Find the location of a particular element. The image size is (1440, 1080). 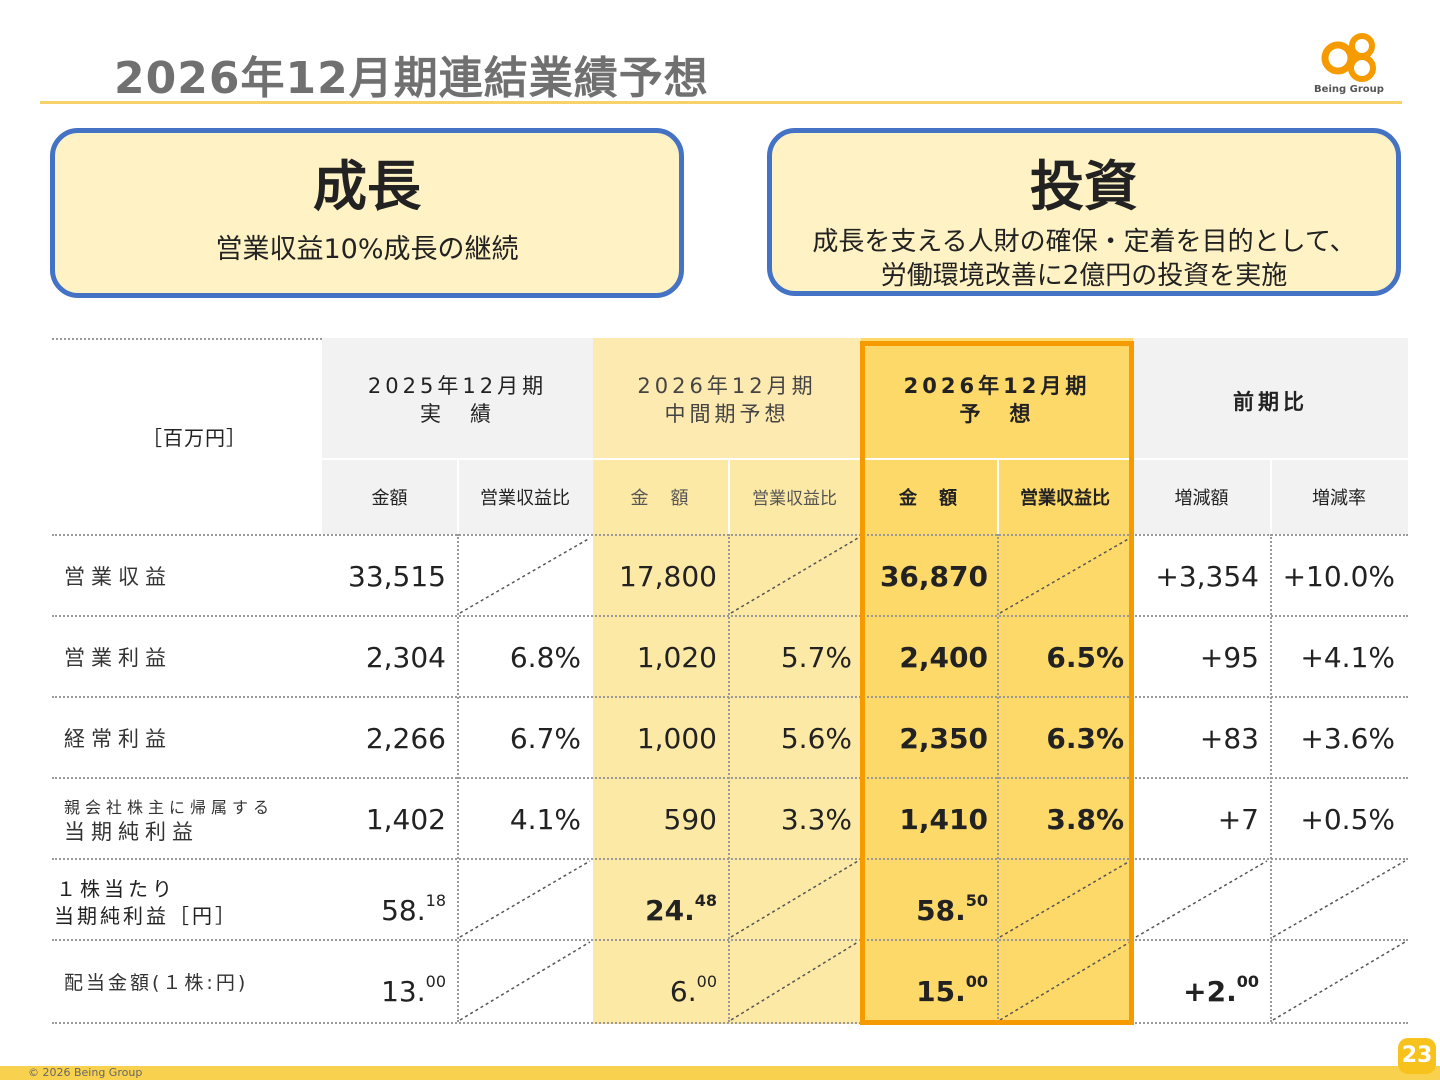

mid-header-bg is located at coordinates (727, 398).